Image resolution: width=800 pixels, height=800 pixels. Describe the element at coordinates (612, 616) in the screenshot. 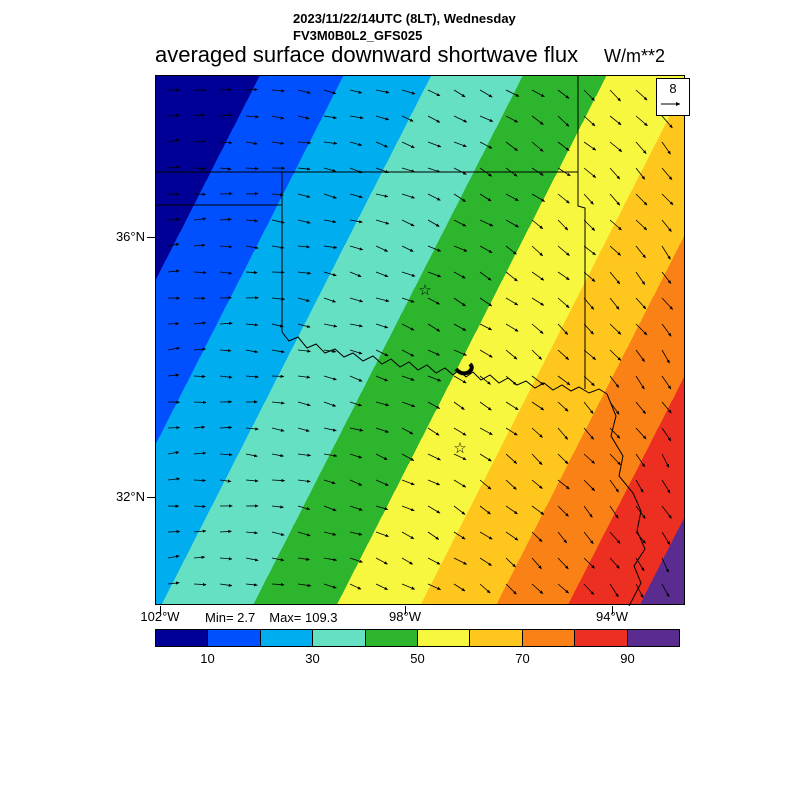

I see `lon-label-94w: 94°W` at that location.